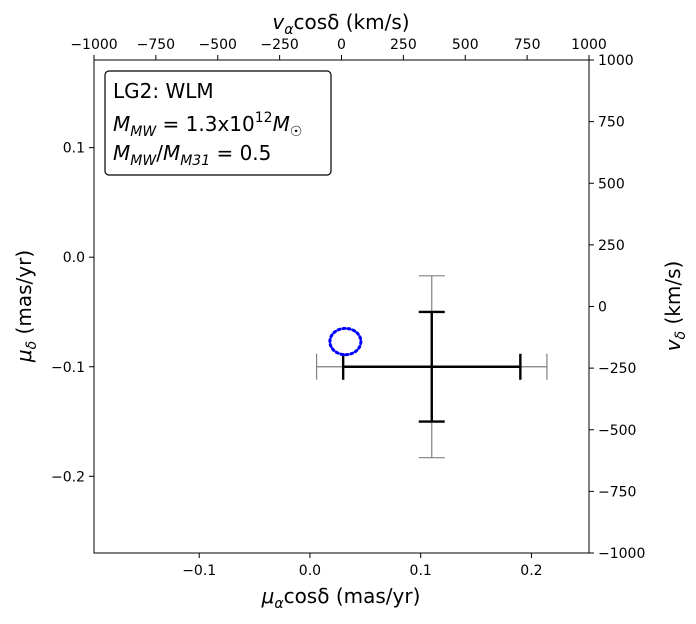  I want to click on y-axis-label-right-rest: (km/s), so click(673, 296).